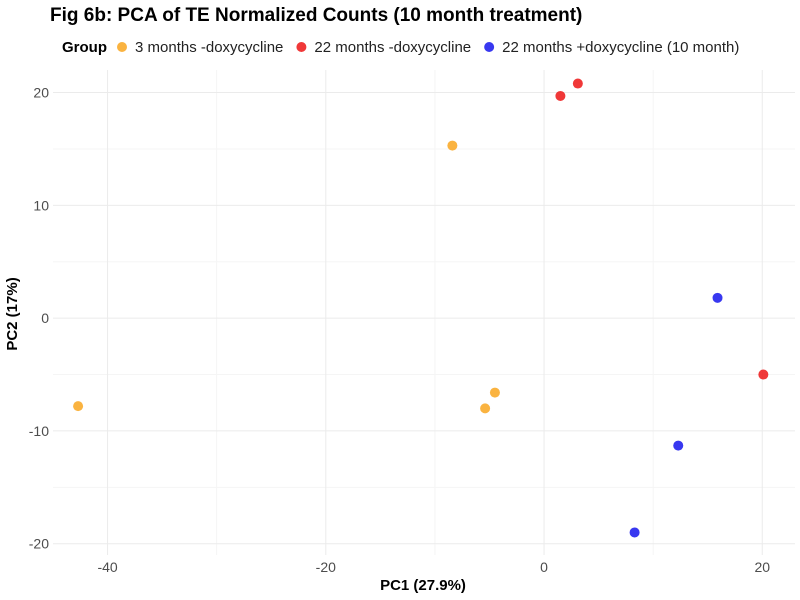  What do you see at coordinates (620, 47) in the screenshot?
I see `legend-label: 22 months +doxycycline (10 month)` at bounding box center [620, 47].